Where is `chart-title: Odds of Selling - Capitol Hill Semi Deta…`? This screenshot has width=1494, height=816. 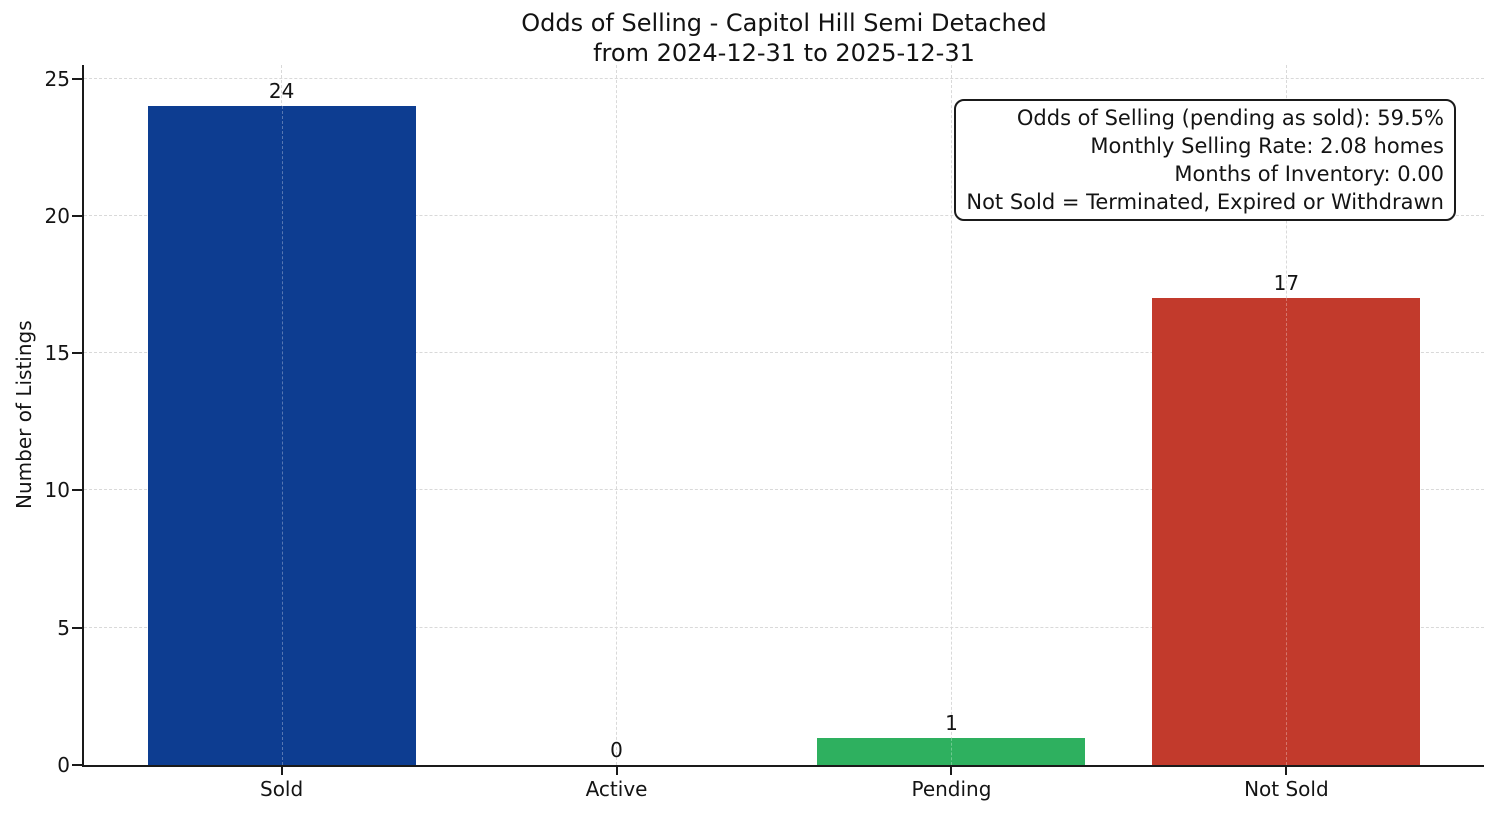 chart-title: Odds of Selling - Capitol Hill Semi Deta… is located at coordinates (784, 38).